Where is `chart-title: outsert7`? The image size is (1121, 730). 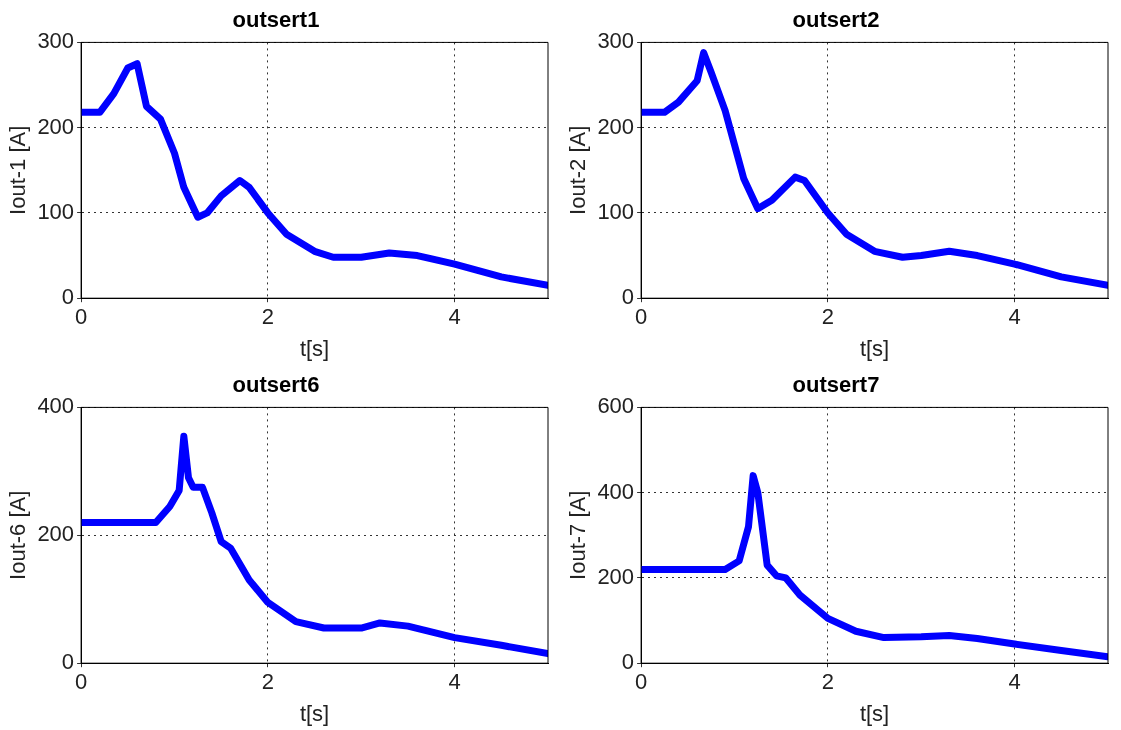
chart-title: outsert7 is located at coordinates (836, 385).